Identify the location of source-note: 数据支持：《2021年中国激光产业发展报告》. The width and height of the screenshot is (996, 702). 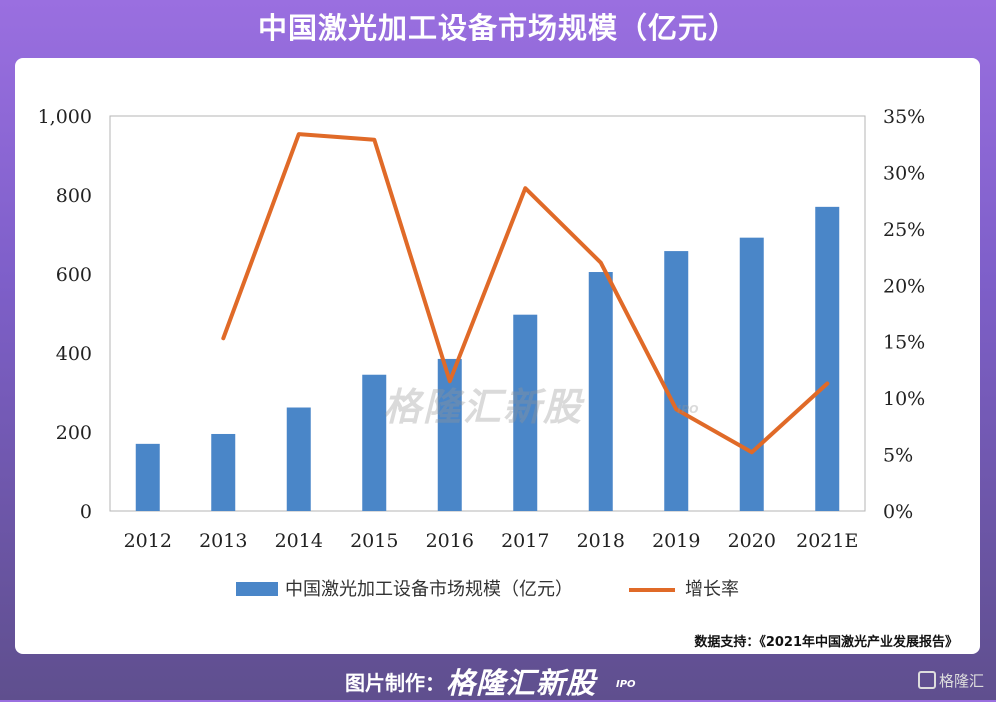
(826, 642).